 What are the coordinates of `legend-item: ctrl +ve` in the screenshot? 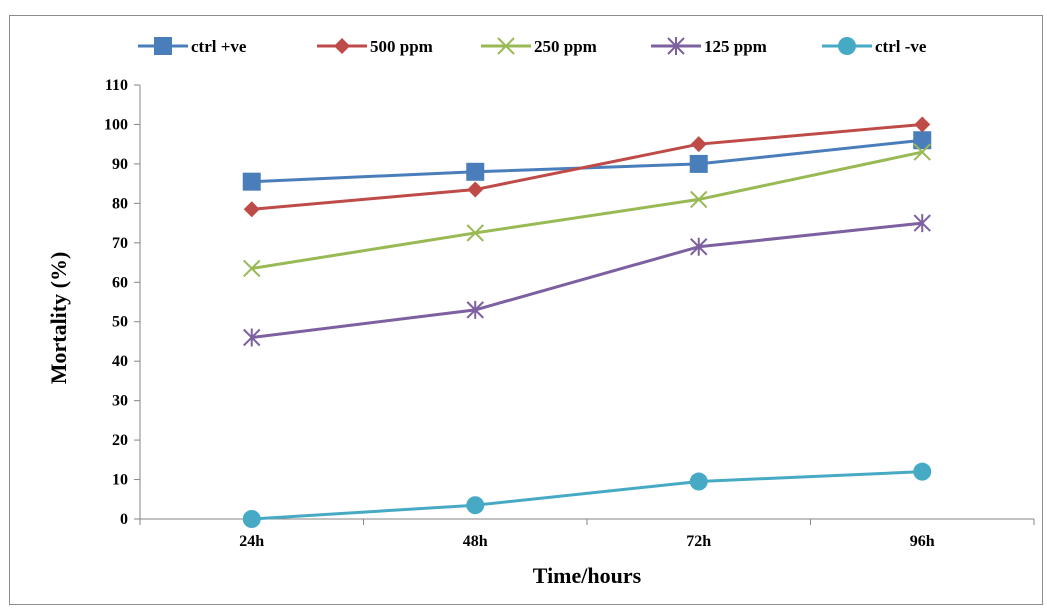 It's located at (192, 46).